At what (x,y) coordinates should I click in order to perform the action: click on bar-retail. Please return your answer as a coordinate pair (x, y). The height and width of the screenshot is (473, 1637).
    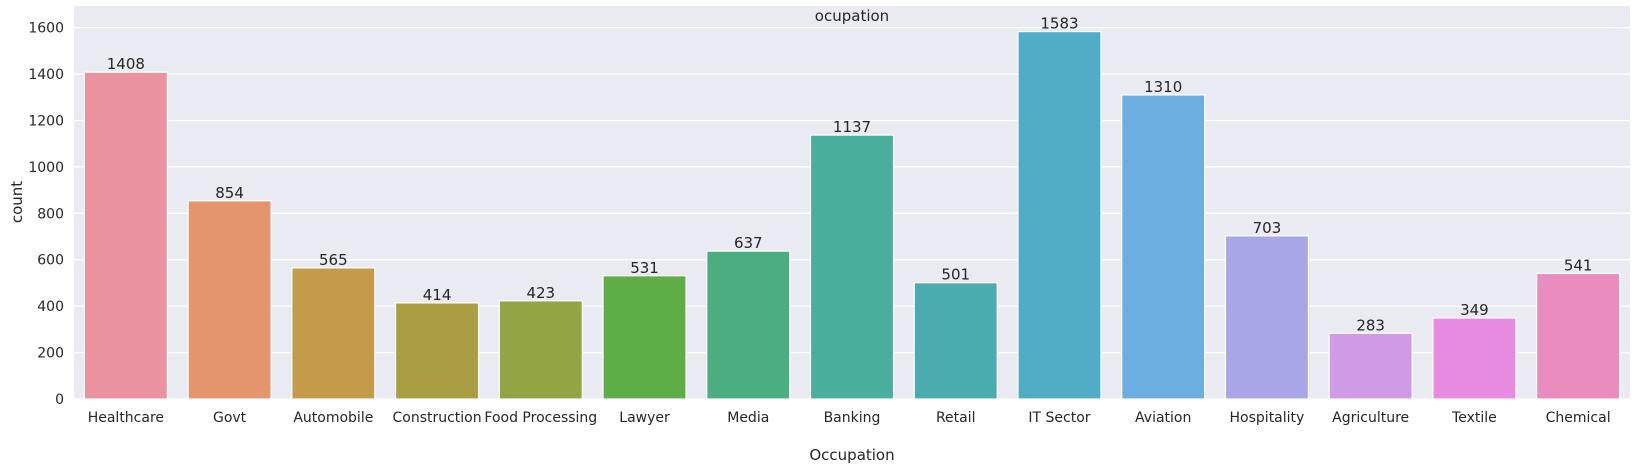
    Looking at the image, I should click on (955, 341).